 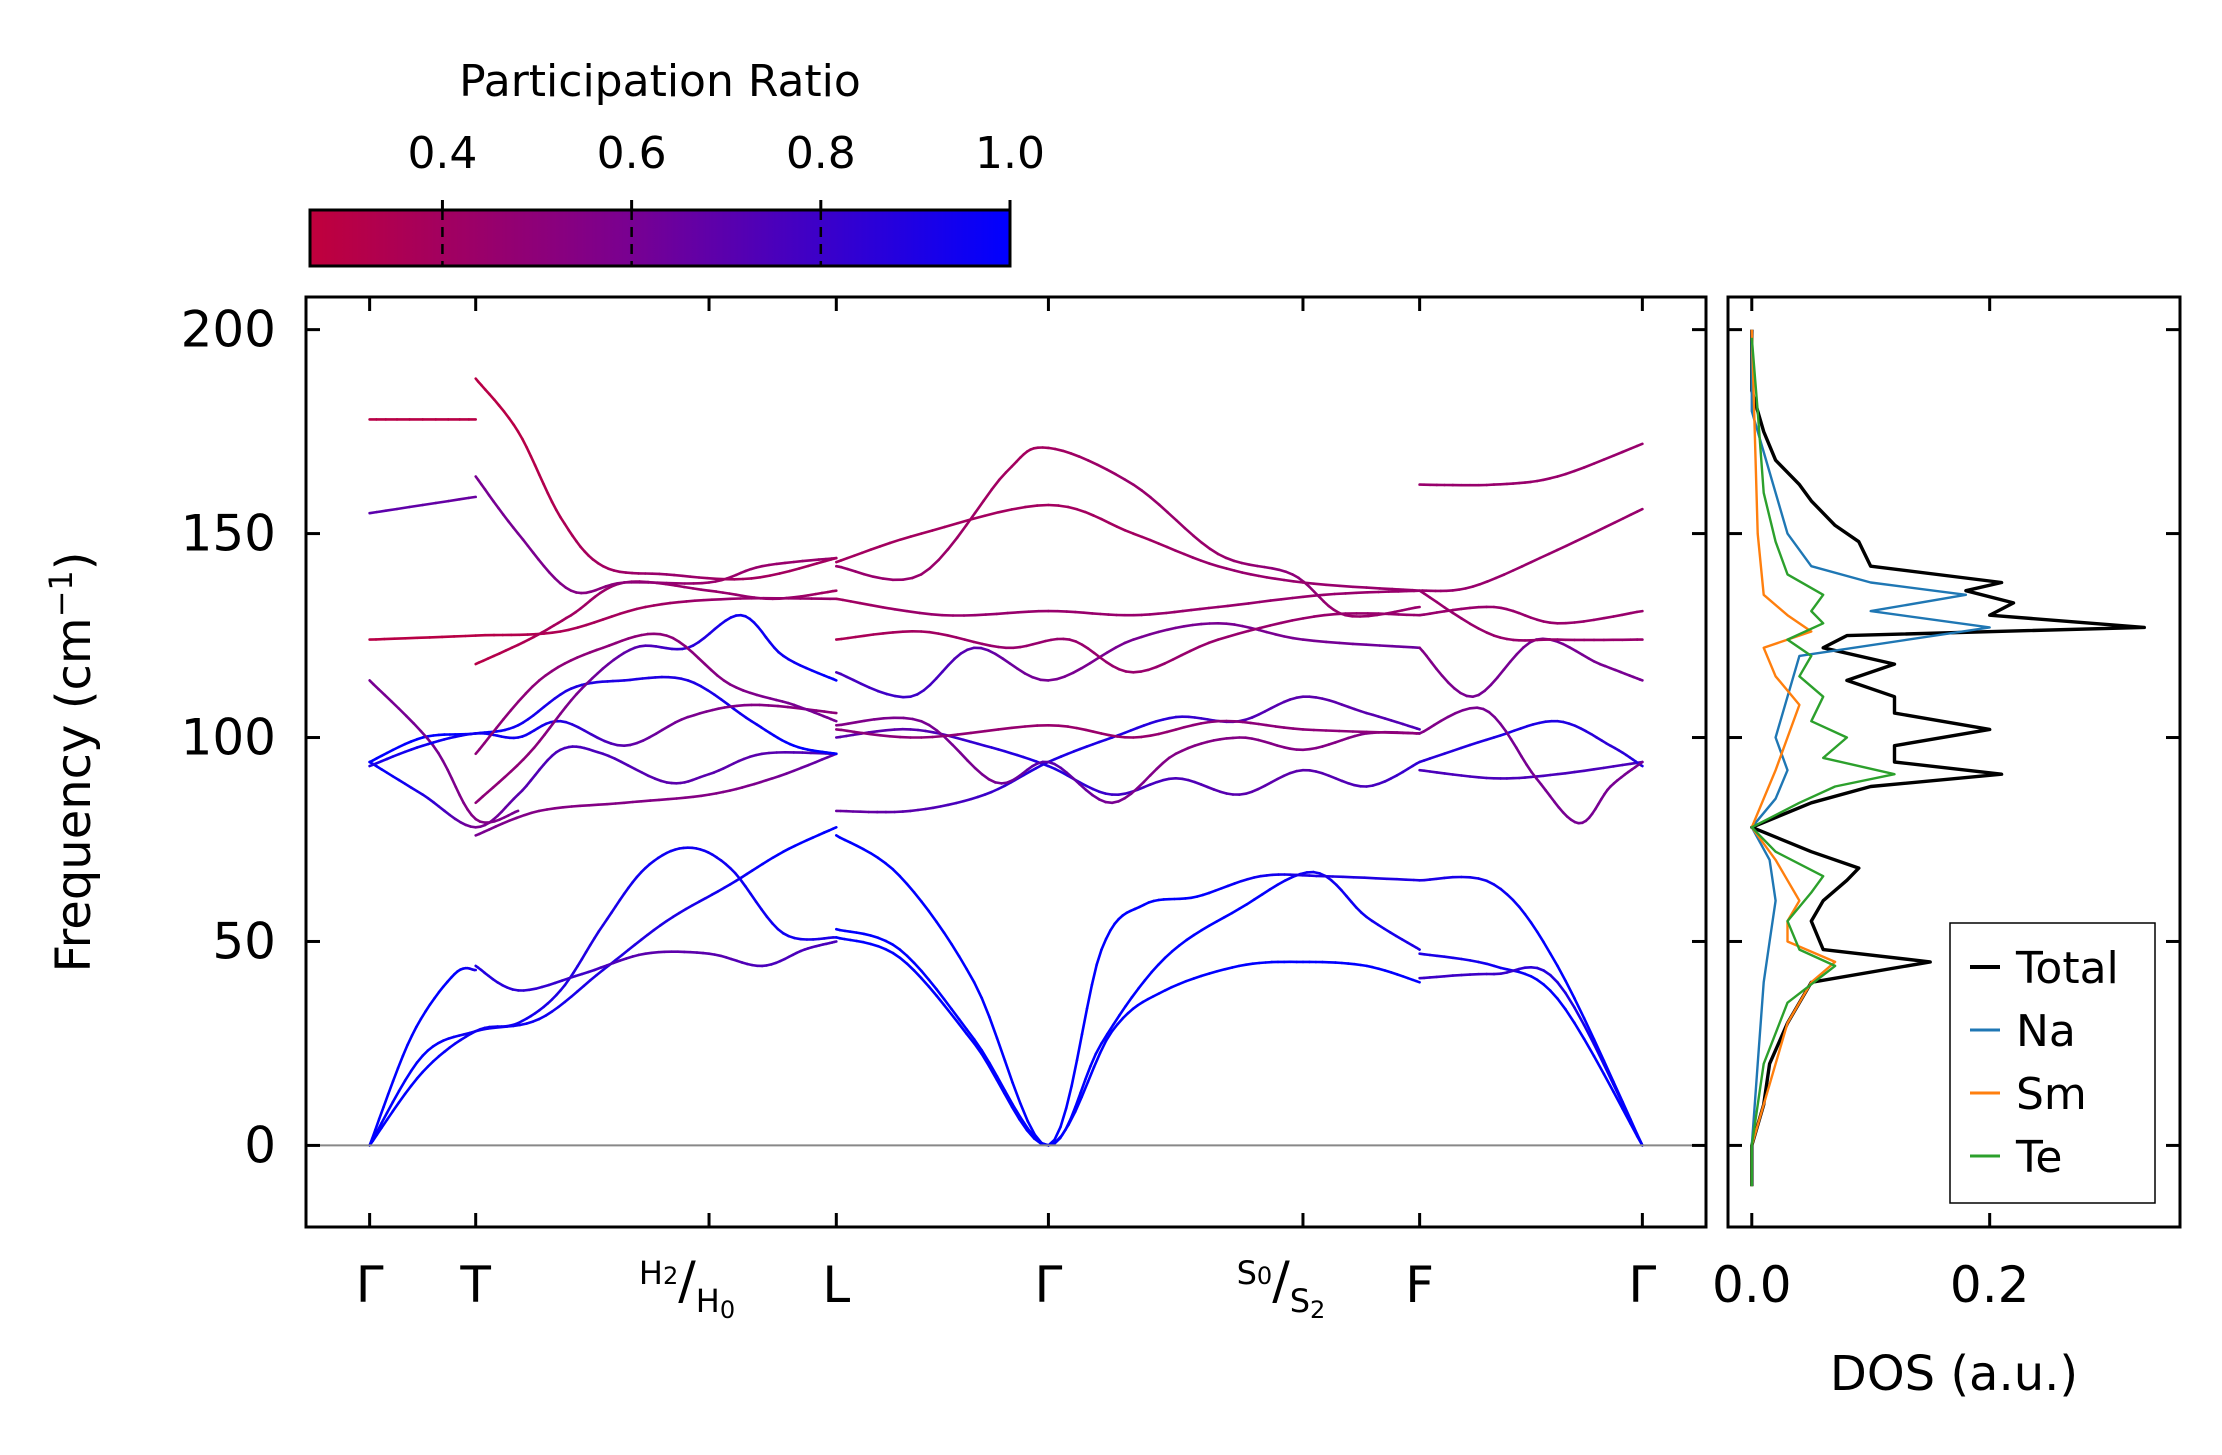 What do you see at coordinates (475, 1285) in the screenshot?
I see `x-tick-label-T: T` at bounding box center [475, 1285].